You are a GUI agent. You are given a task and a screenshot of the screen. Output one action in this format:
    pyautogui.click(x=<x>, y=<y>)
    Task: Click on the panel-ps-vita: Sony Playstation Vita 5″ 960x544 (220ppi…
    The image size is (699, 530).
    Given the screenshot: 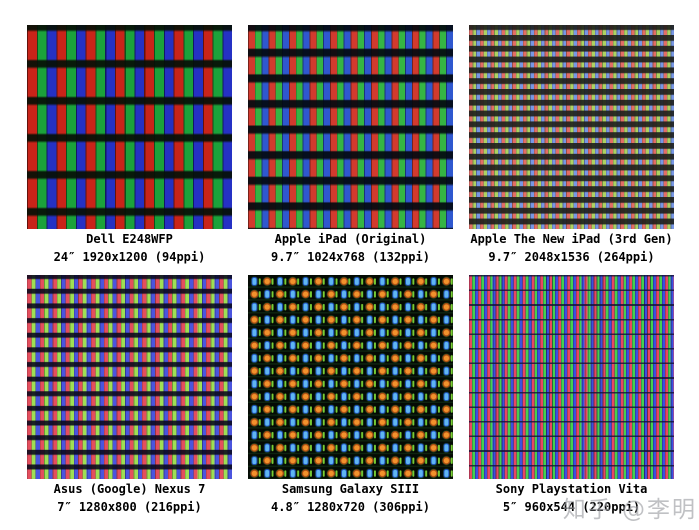 What is the action you would take?
    pyautogui.click(x=571, y=395)
    